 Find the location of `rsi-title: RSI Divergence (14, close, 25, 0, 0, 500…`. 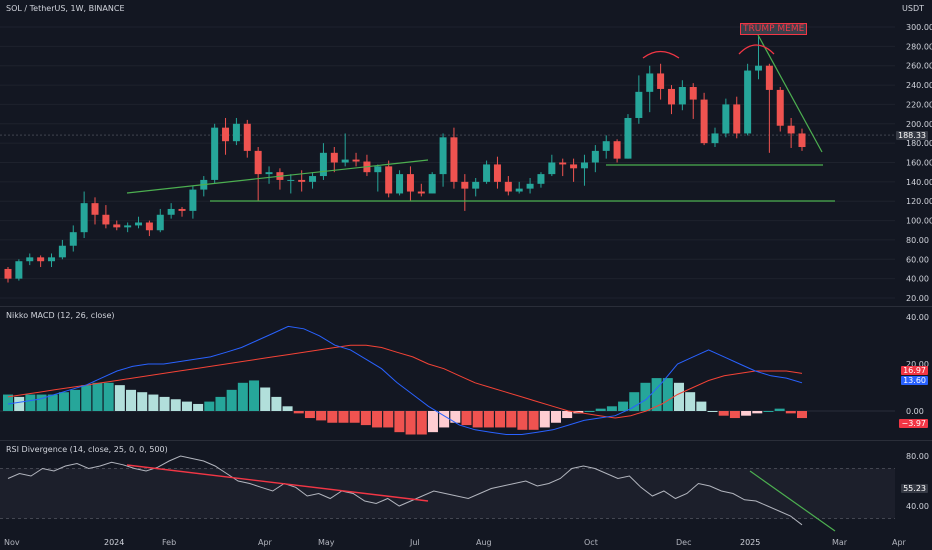

rsi-title: RSI Divergence (14, close, 25, 0, 0, 500… is located at coordinates (87, 449).